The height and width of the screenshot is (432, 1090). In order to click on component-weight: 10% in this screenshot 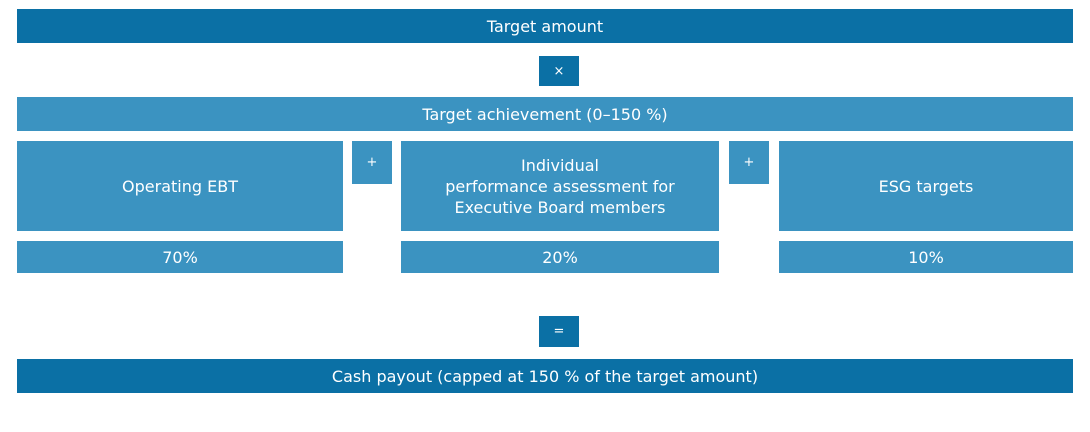, I will do `click(926, 257)`.